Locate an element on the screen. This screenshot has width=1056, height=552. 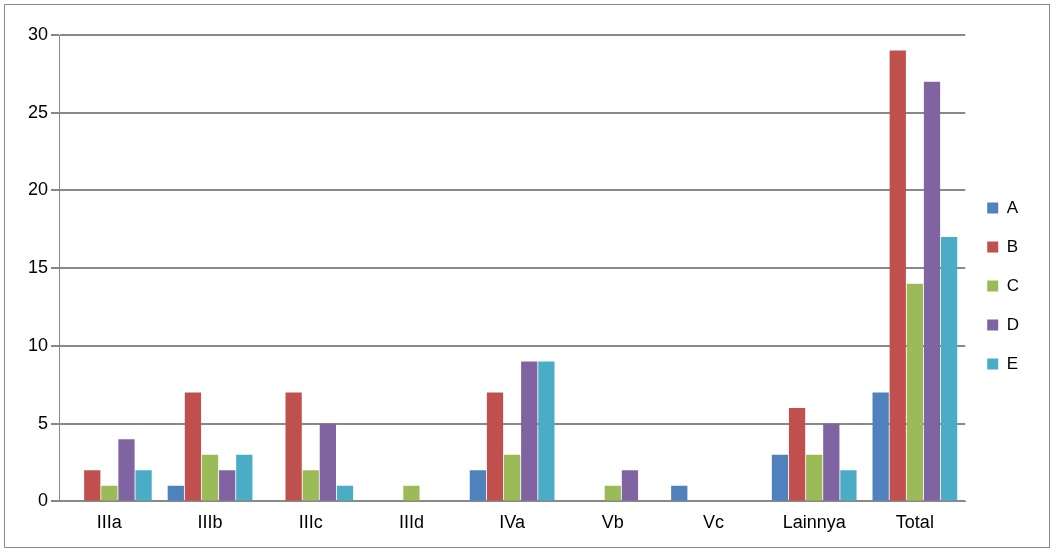
y-tick-label: 25 is located at coordinates (38, 111).